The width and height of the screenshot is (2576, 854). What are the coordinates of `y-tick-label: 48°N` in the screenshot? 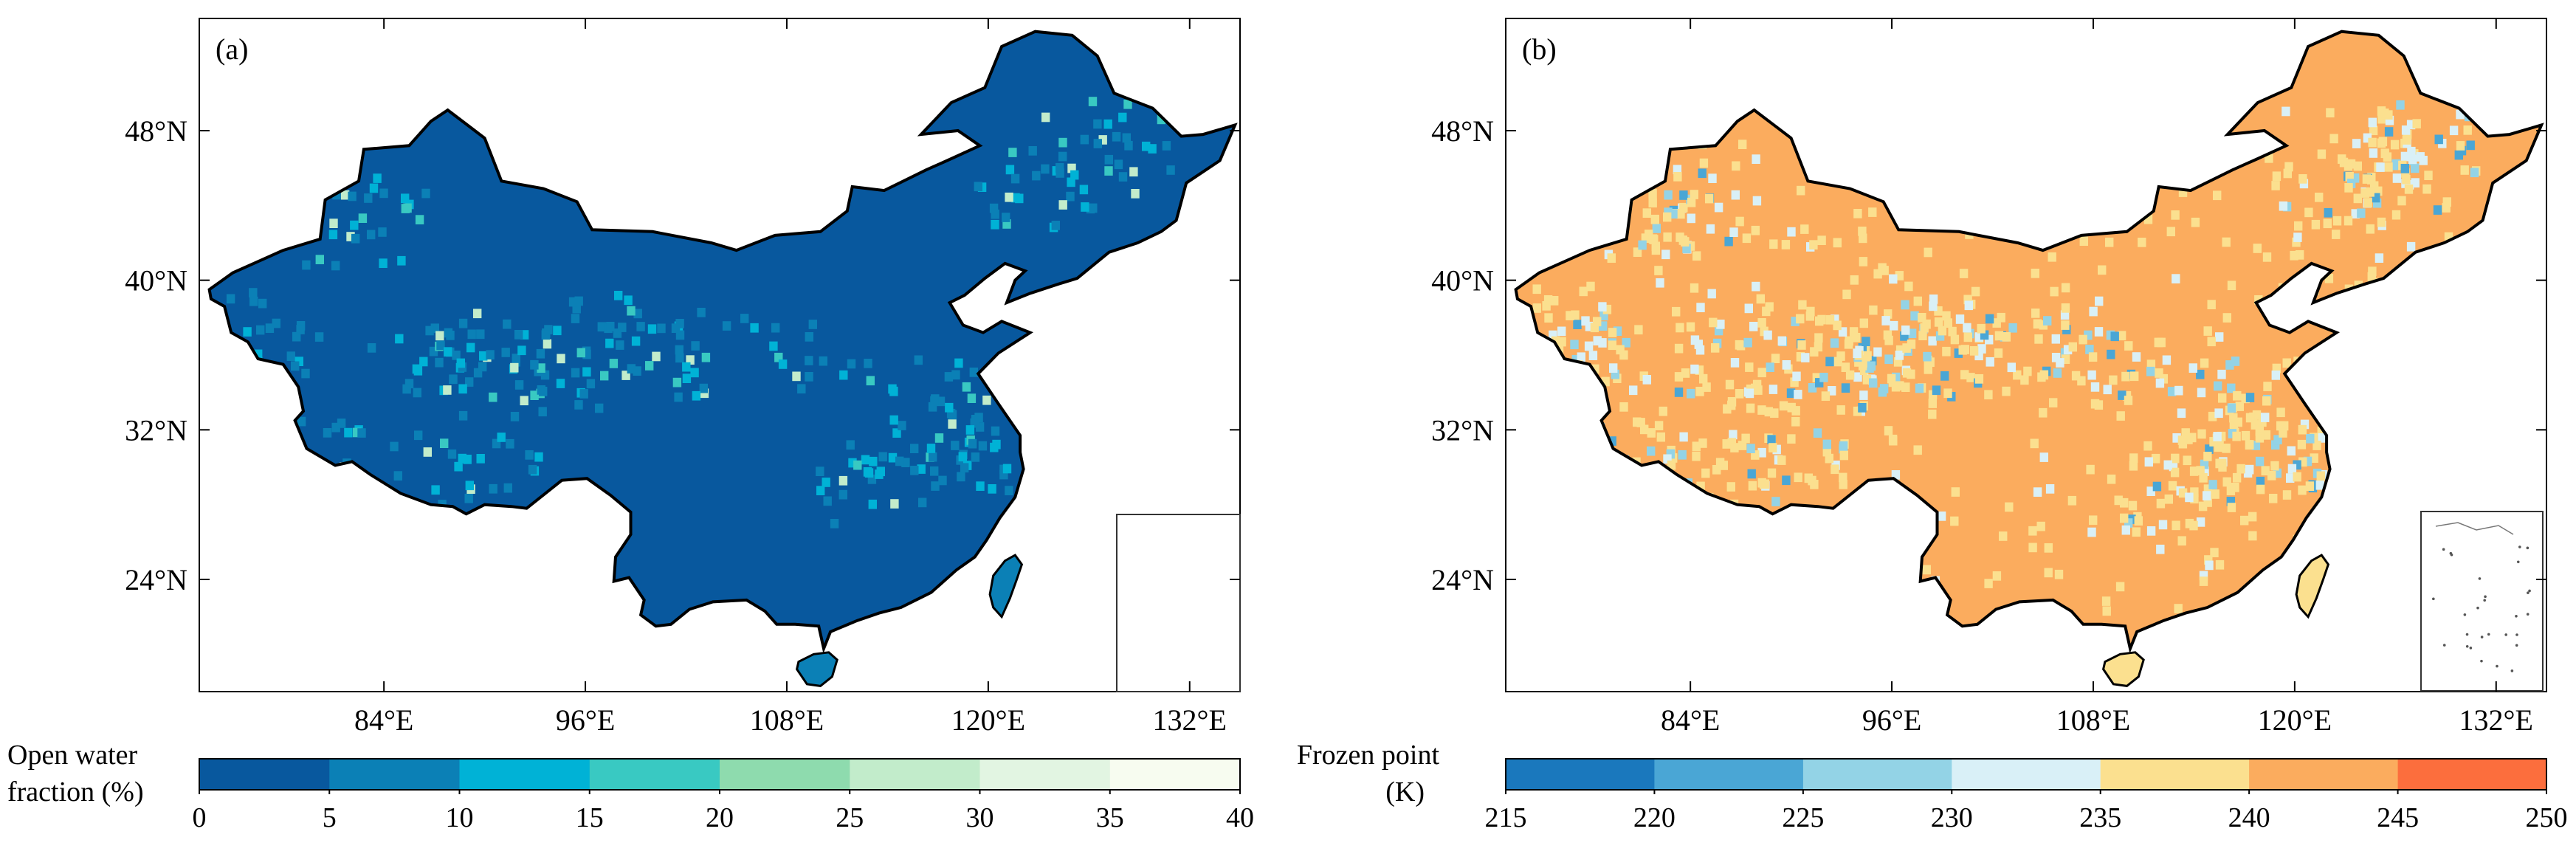 It's located at (1463, 131).